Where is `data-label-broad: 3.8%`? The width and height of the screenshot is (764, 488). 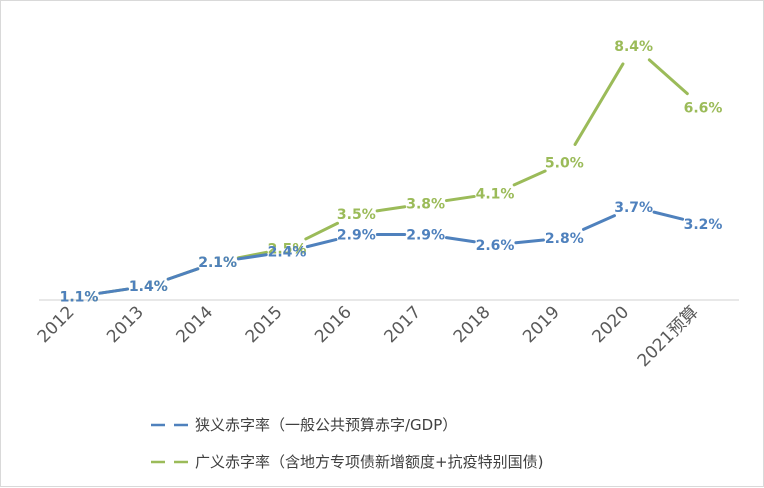
data-label-broad: 3.8% is located at coordinates (425, 205).